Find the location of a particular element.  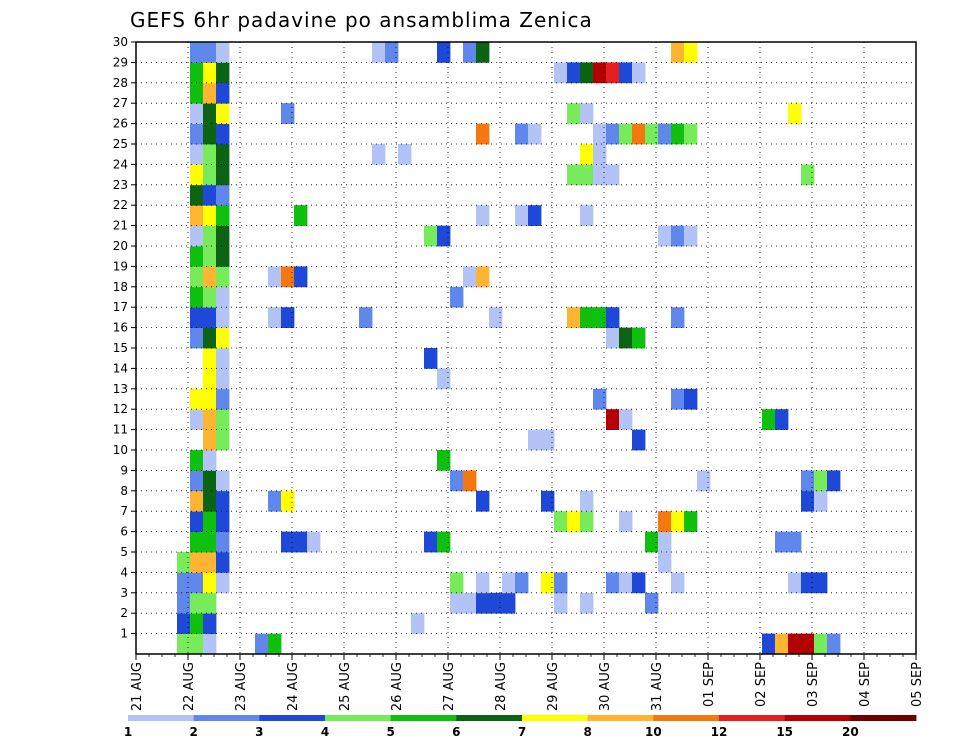

y-tick-label: 24 is located at coordinates (120, 164).